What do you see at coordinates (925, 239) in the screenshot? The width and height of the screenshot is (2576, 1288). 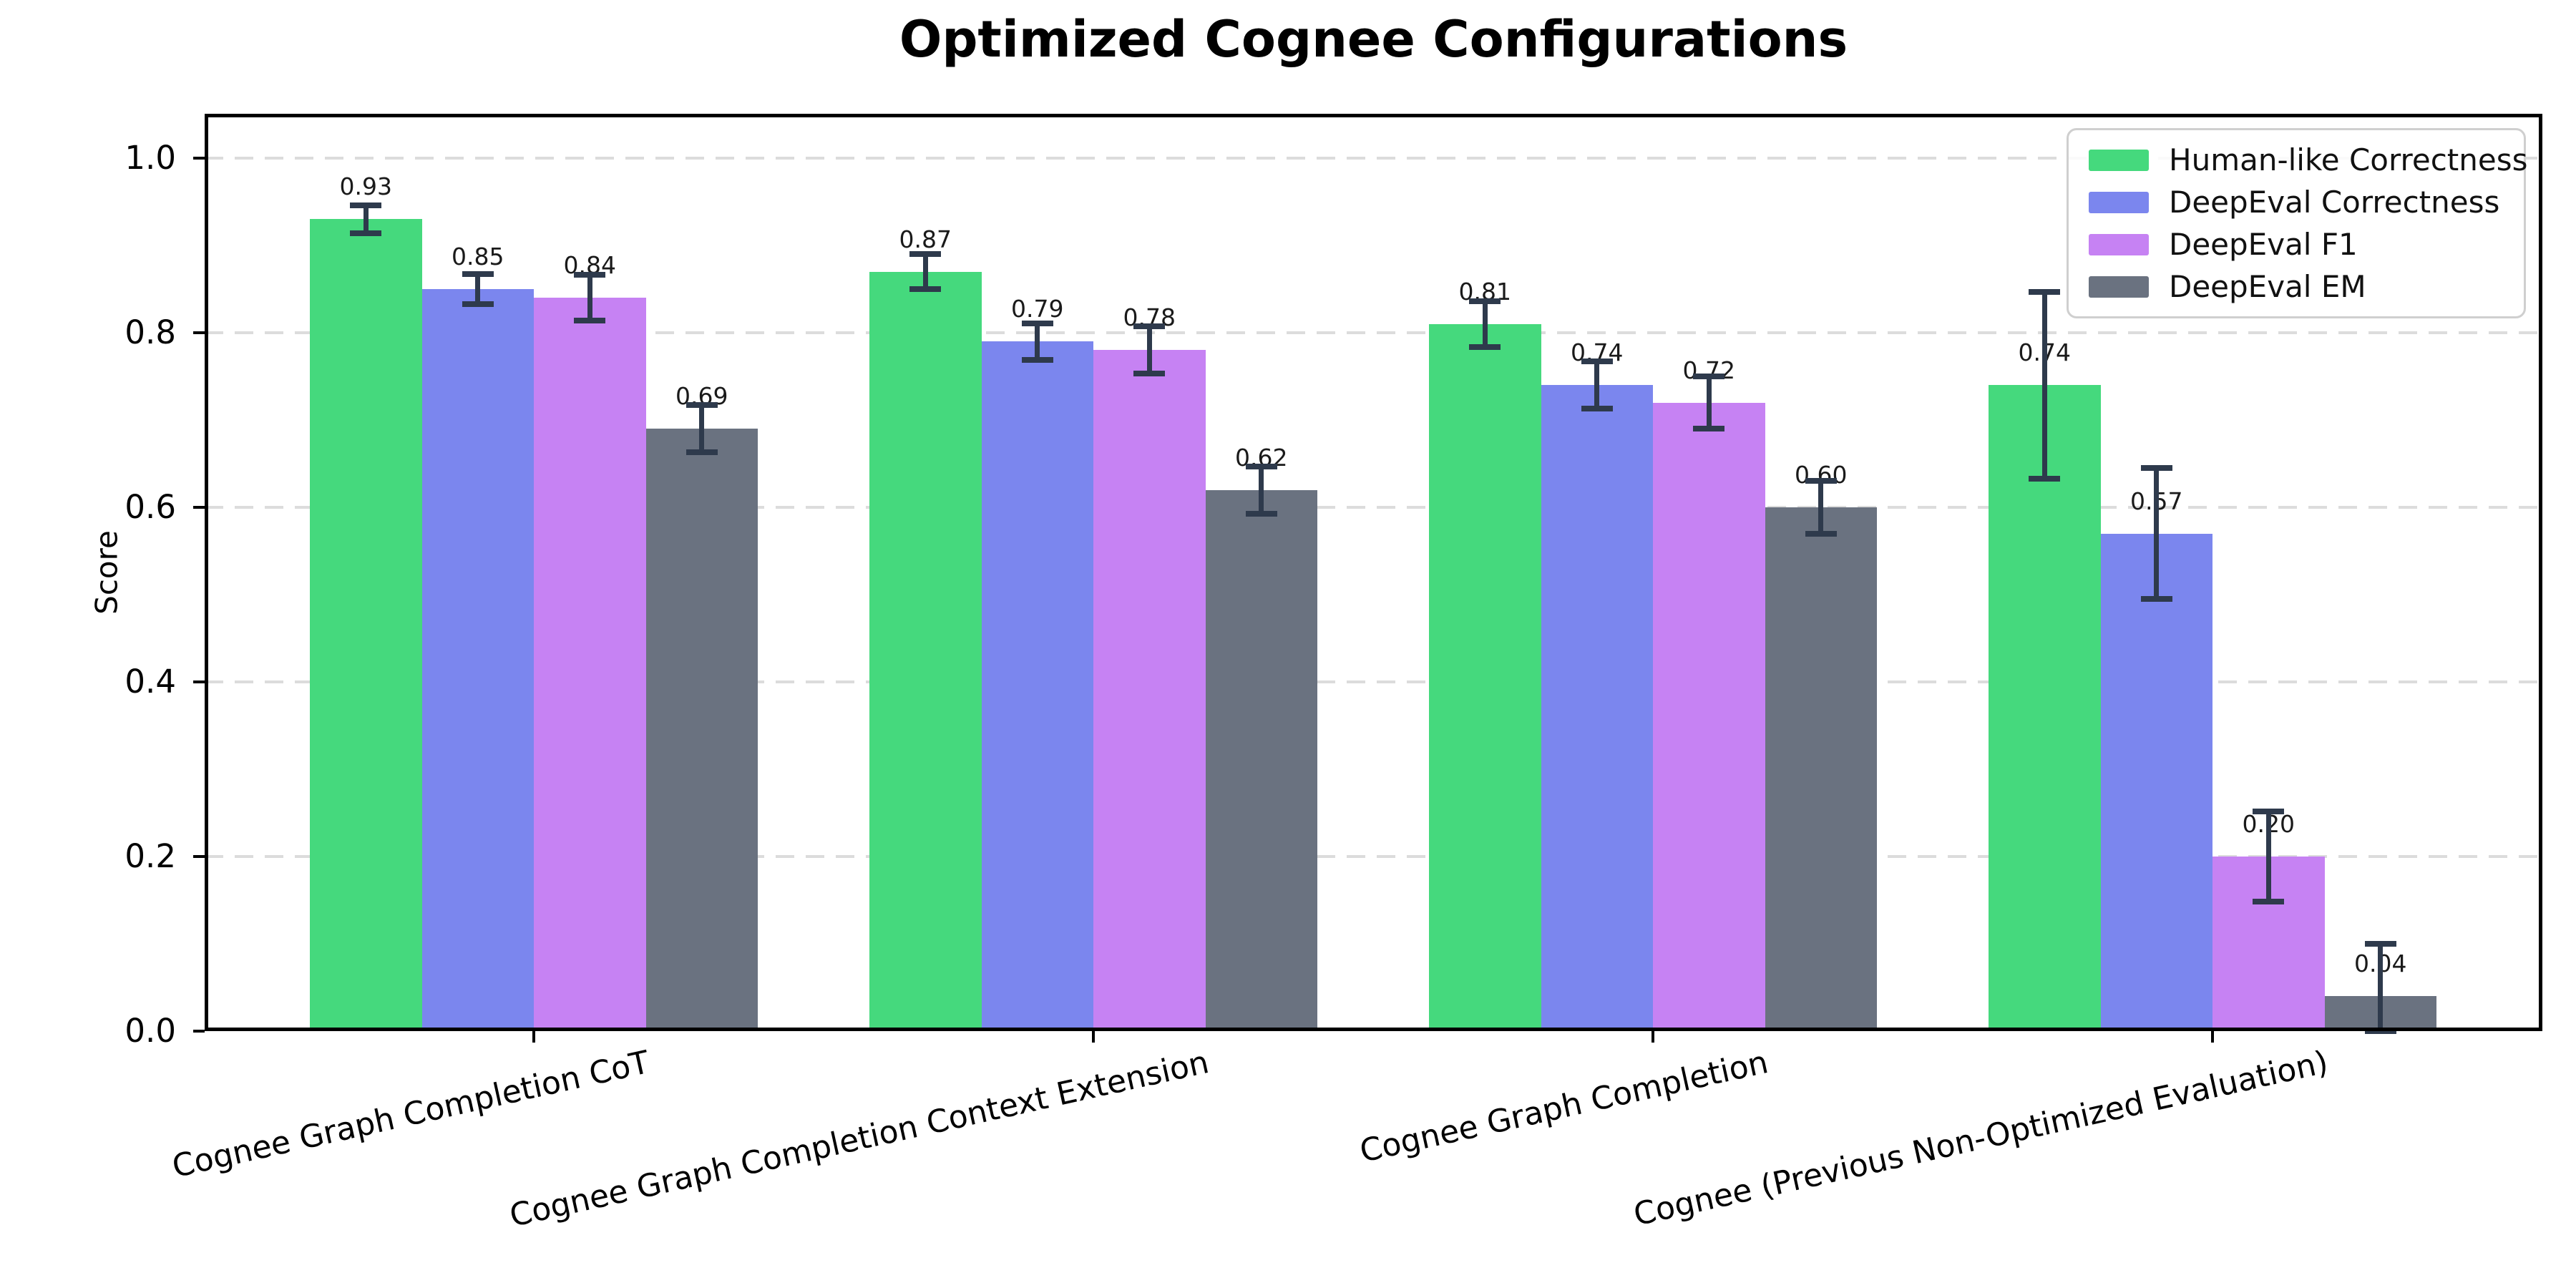 I see `value-label: 0.87` at bounding box center [925, 239].